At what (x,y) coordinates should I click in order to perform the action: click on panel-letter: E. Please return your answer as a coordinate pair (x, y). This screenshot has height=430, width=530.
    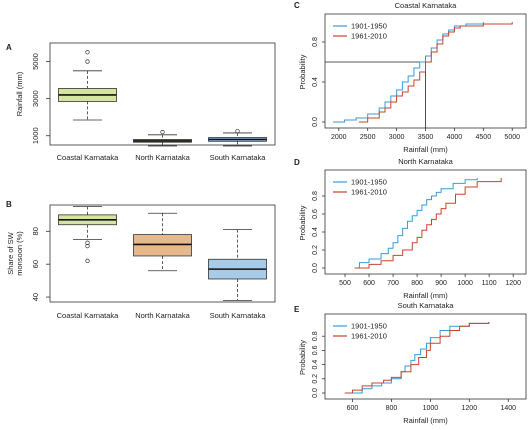
    Looking at the image, I should click on (297, 309).